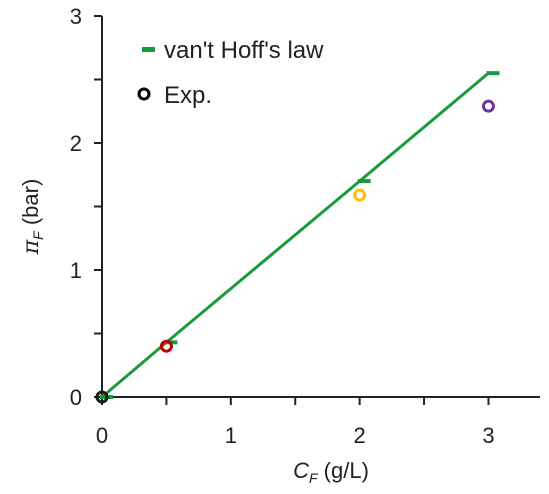 This screenshot has width=549, height=494. Describe the element at coordinates (76, 397) in the screenshot. I see `y-tick-label: 0` at that location.